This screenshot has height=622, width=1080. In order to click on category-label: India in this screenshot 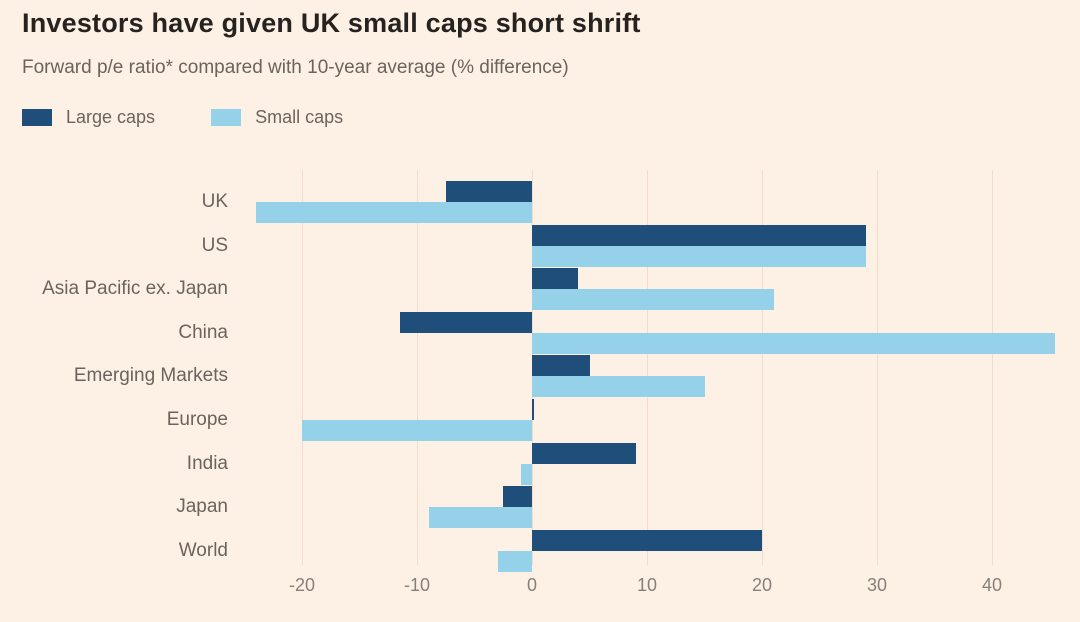, I will do `click(207, 463)`.